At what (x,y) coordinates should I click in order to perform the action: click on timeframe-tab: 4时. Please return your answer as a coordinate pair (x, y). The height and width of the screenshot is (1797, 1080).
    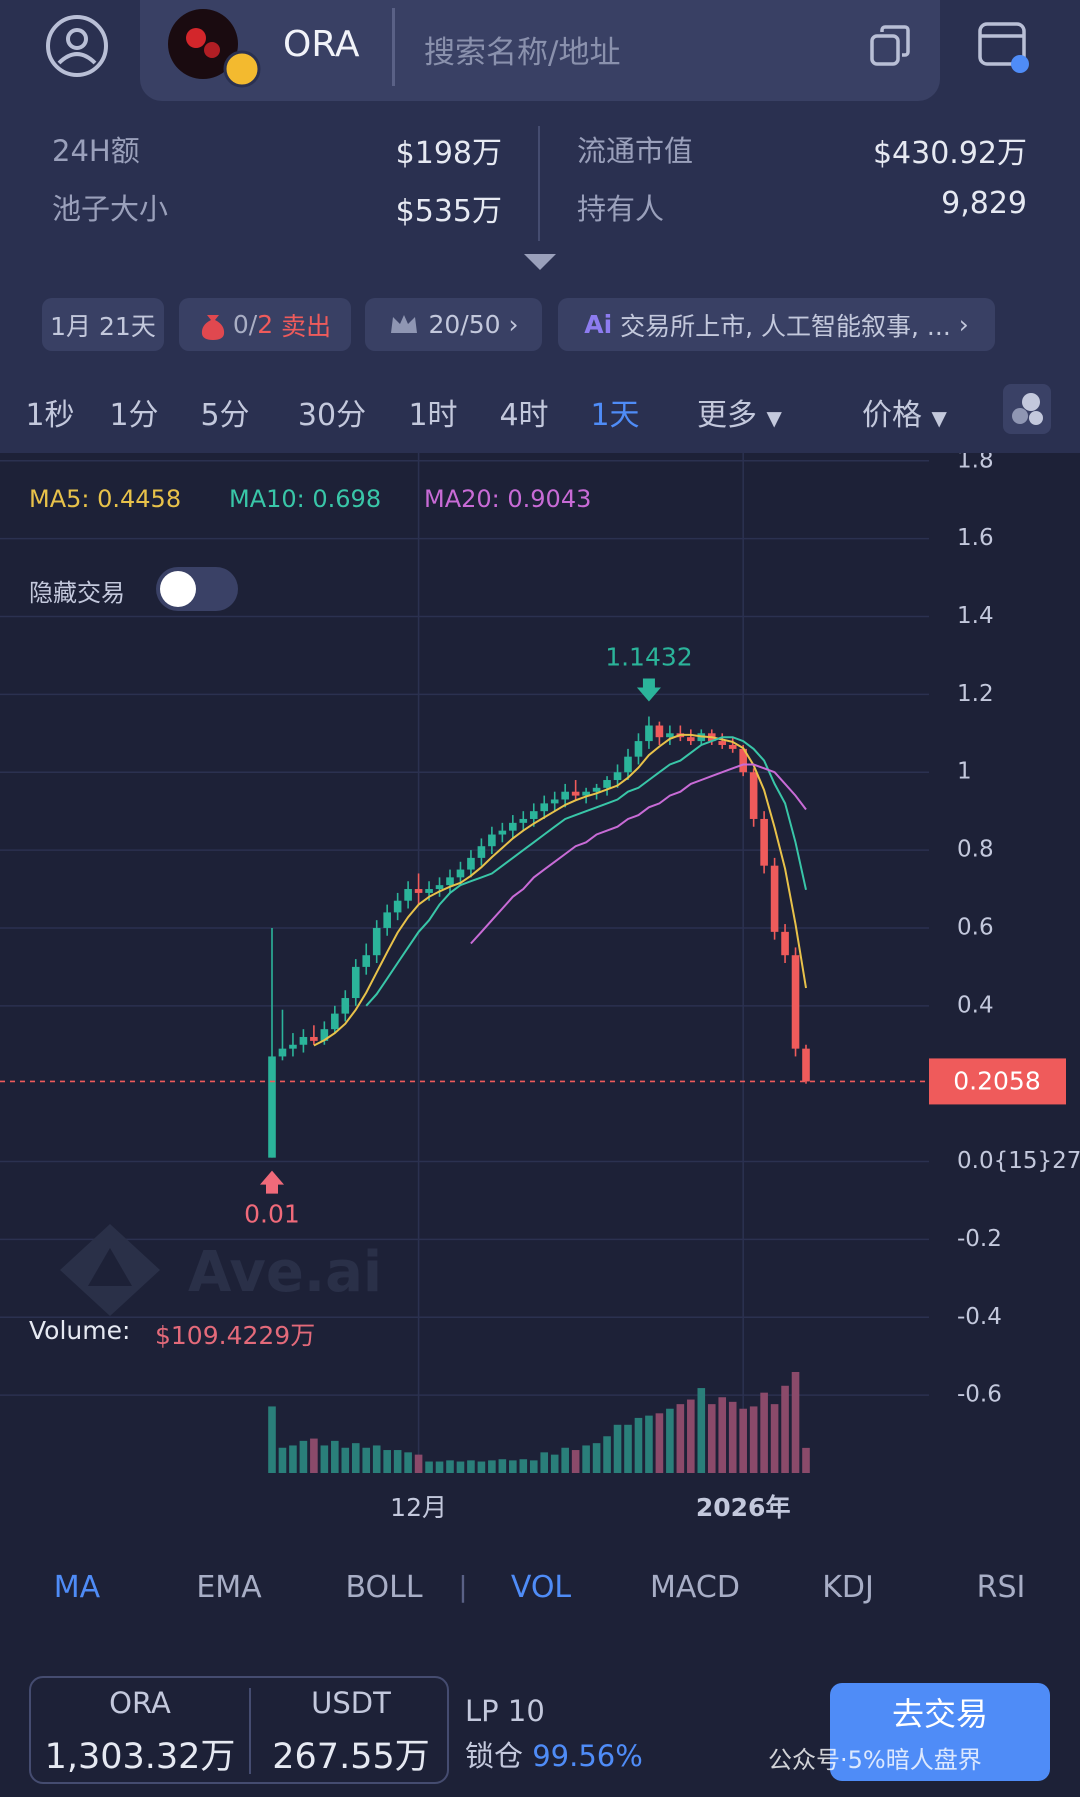
    Looking at the image, I should click on (524, 415).